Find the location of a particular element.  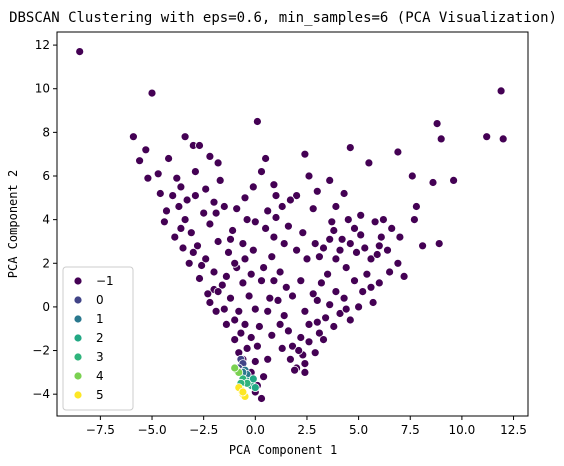

x-tick-label-1: −5.0 is located at coordinates (151, 430).